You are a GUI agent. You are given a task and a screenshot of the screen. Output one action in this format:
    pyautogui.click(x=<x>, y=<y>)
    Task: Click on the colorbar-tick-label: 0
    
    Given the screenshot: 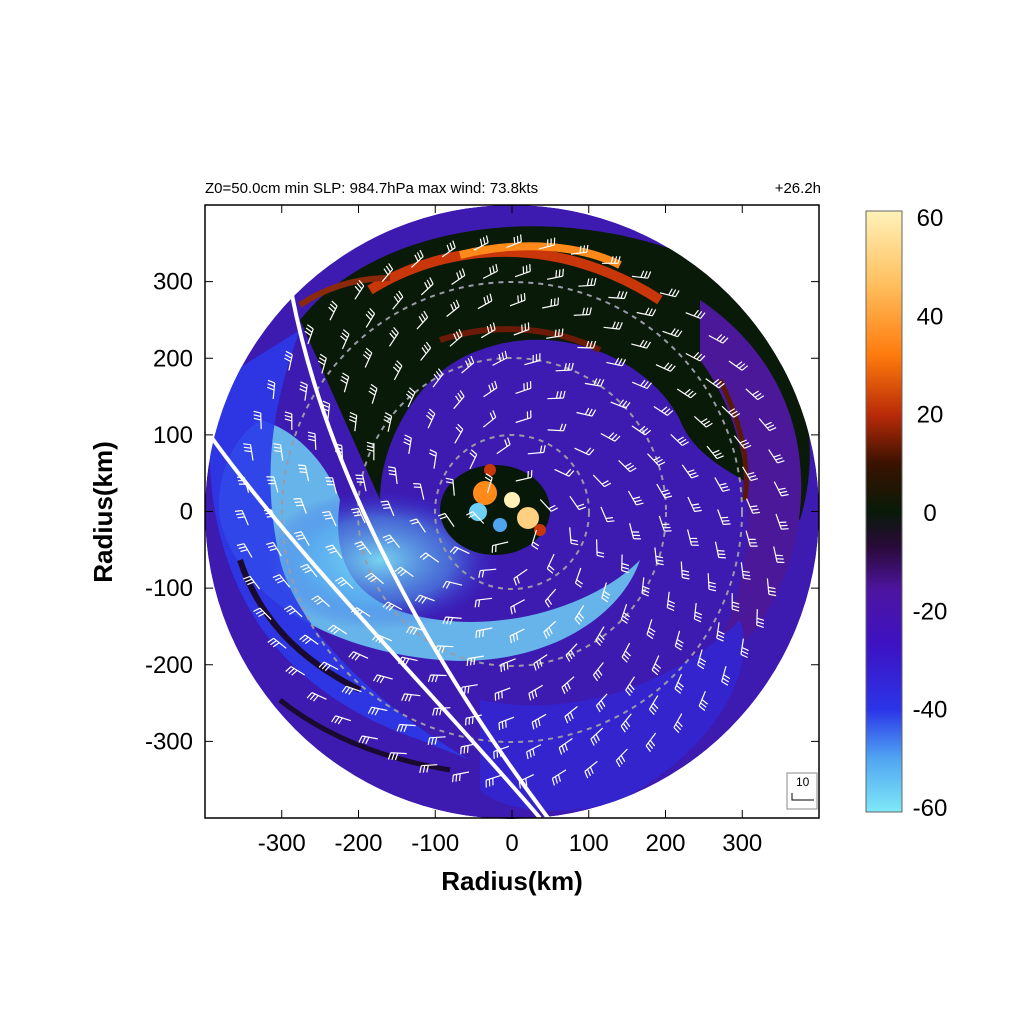 What is the action you would take?
    pyautogui.click(x=929, y=513)
    